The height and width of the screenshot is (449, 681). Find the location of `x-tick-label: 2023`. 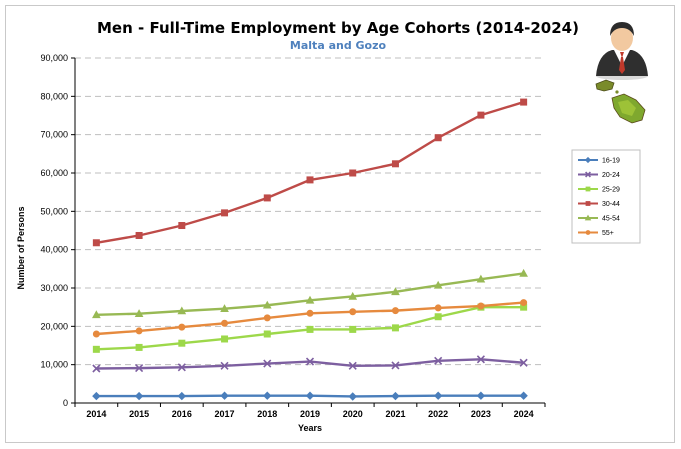

x-tick-label: 2023 is located at coordinates (481, 414).